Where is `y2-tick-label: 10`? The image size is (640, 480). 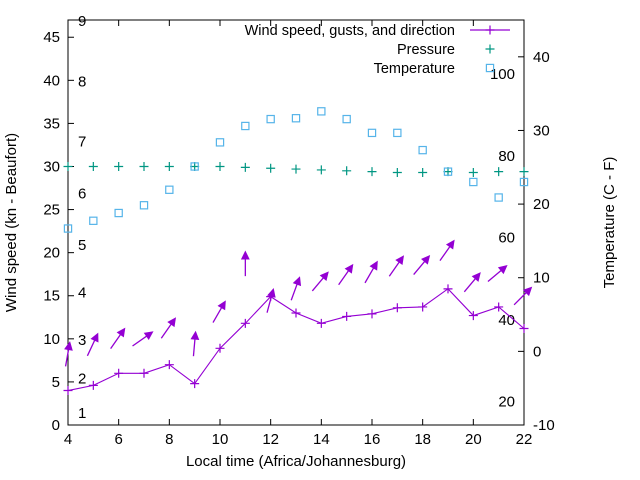
y2-tick-label: 10 is located at coordinates (541, 278).